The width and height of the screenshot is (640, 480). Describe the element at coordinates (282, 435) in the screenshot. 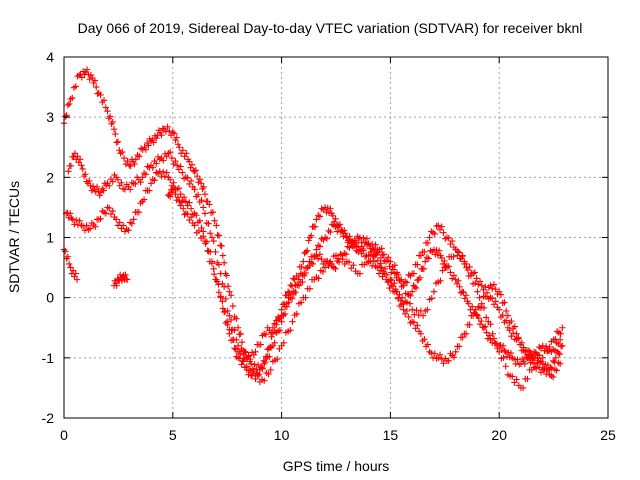

I see `x-tick-label: 10` at that location.